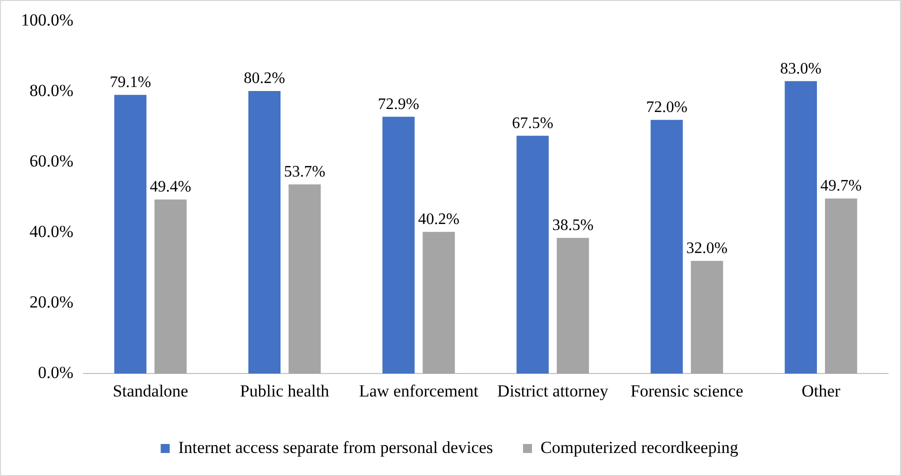  What do you see at coordinates (533, 123) in the screenshot?
I see `data-label: 67.5%` at bounding box center [533, 123].